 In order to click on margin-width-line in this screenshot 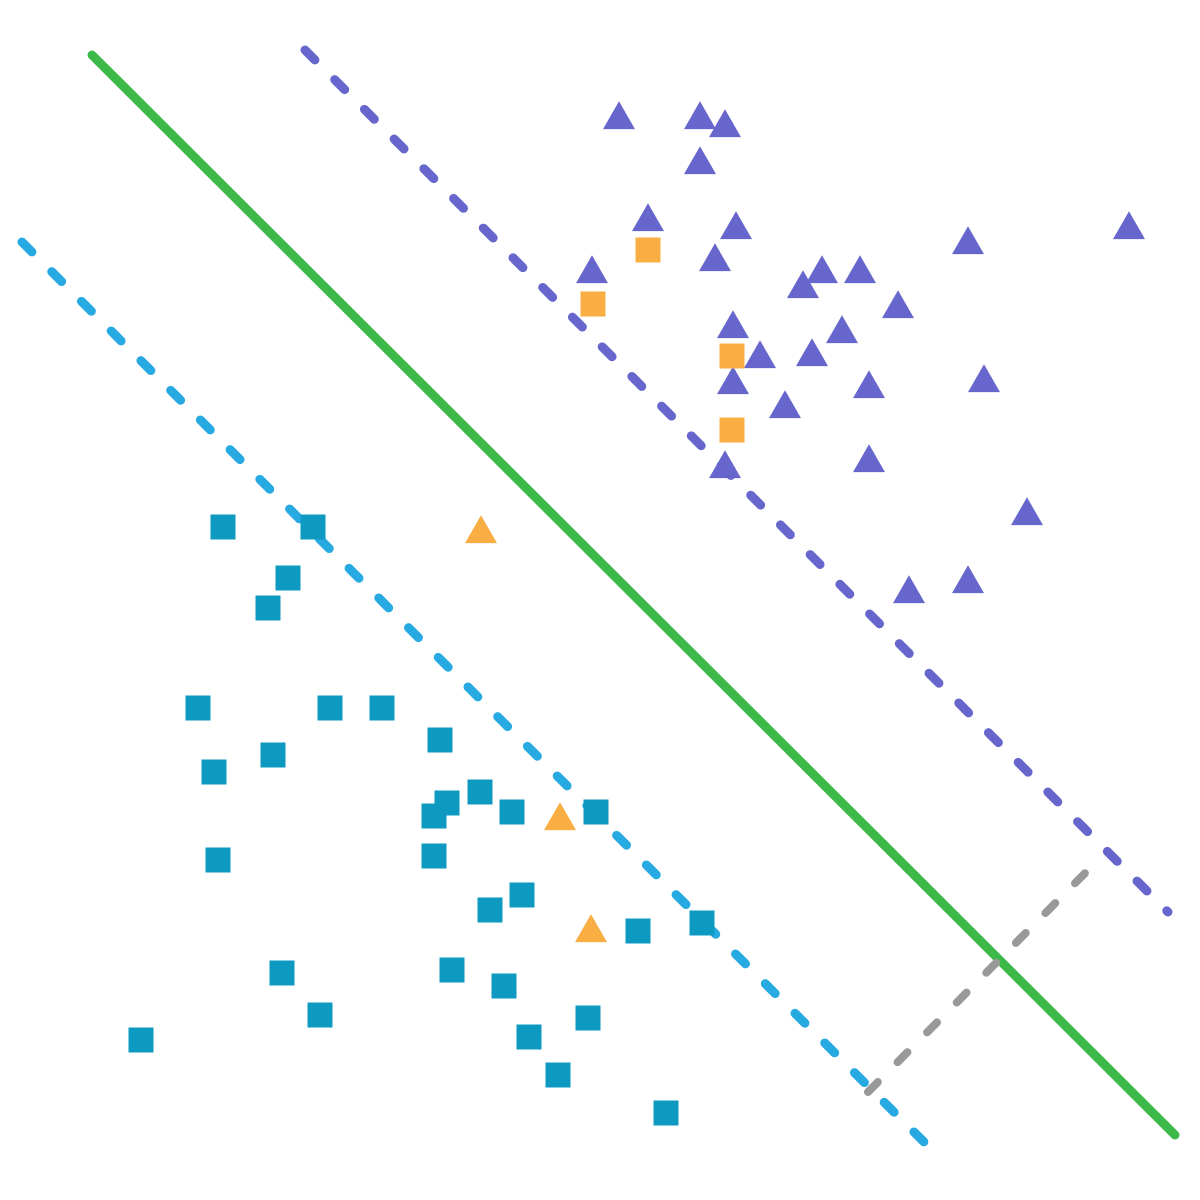, I will do `click(985, 973)`.